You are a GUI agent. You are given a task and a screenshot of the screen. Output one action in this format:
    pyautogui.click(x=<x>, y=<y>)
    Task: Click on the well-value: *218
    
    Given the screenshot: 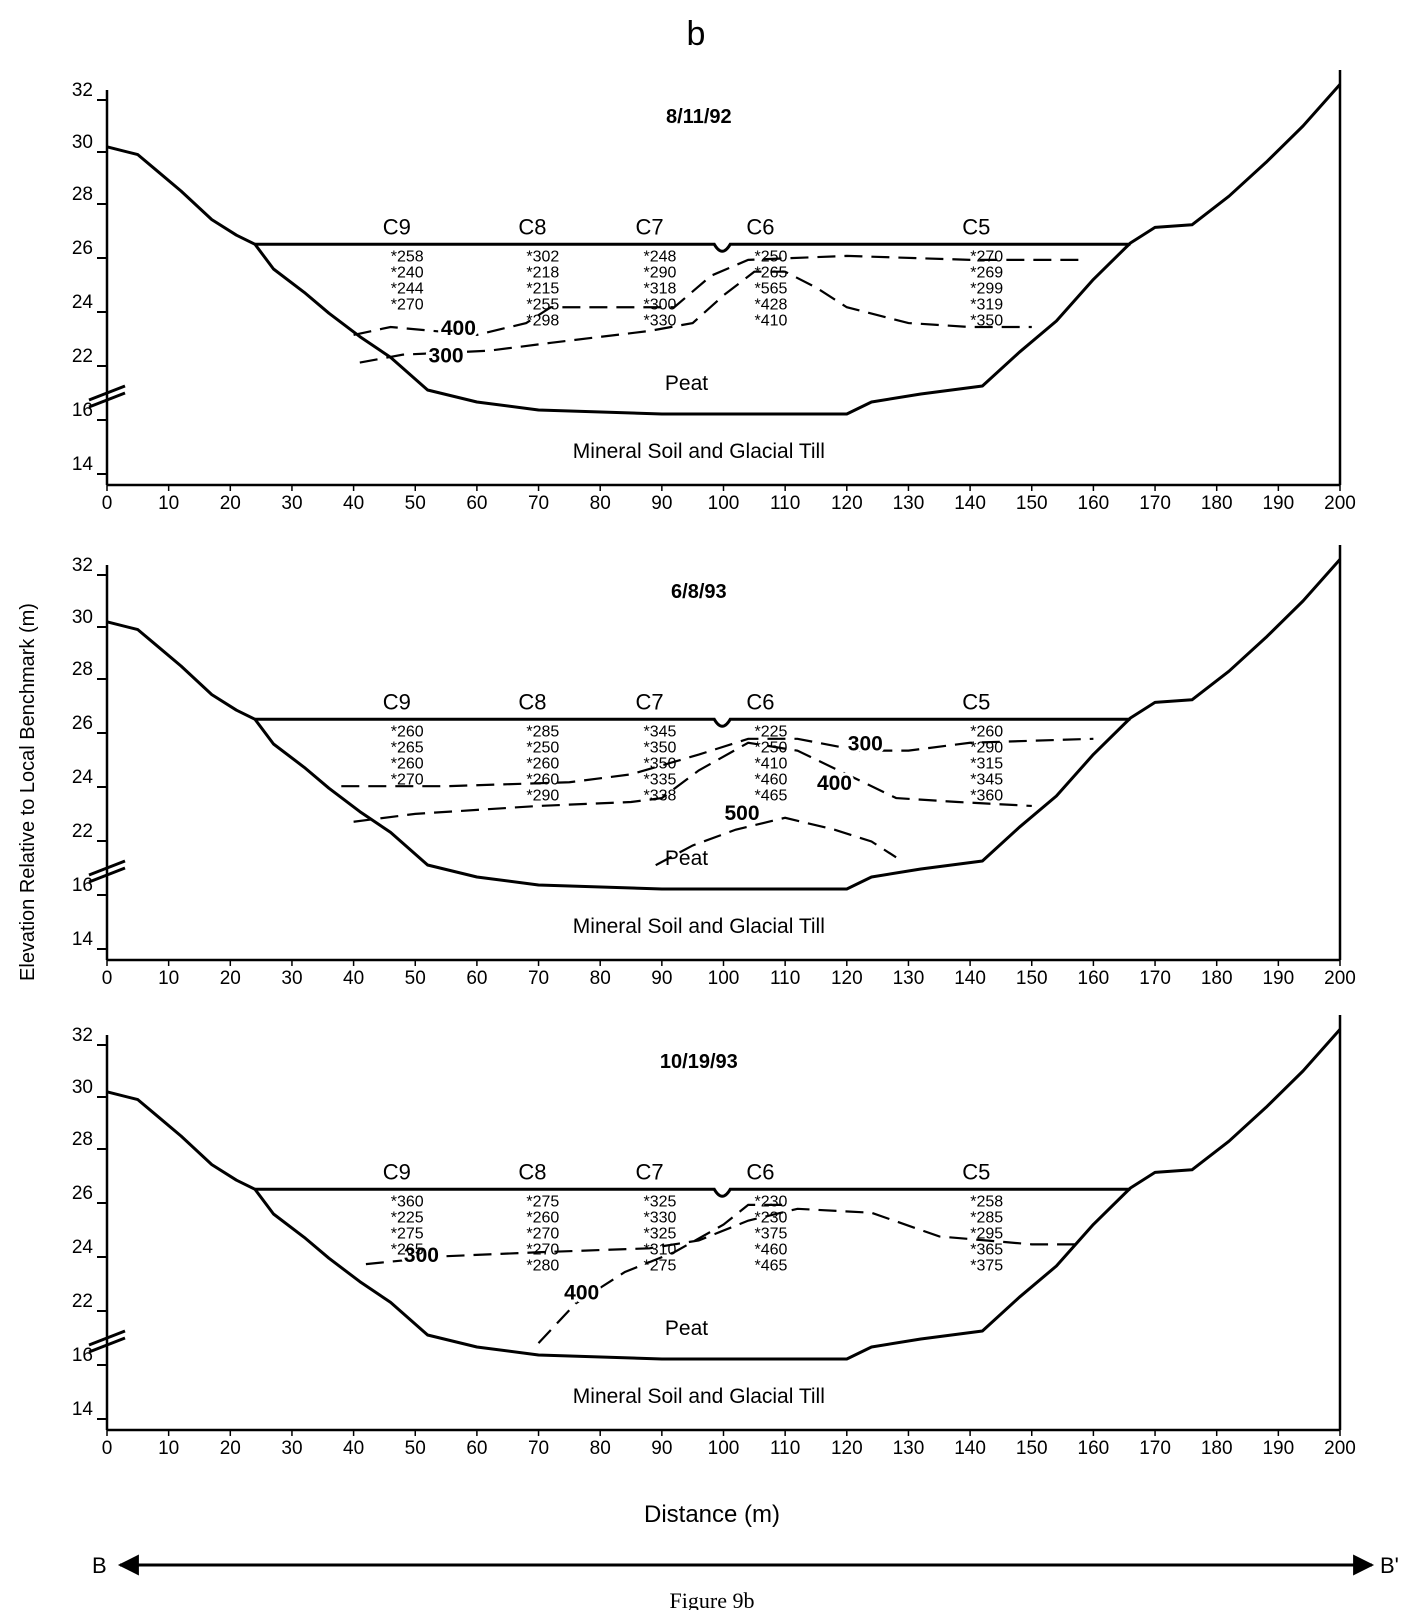 What is the action you would take?
    pyautogui.click(x=542, y=272)
    